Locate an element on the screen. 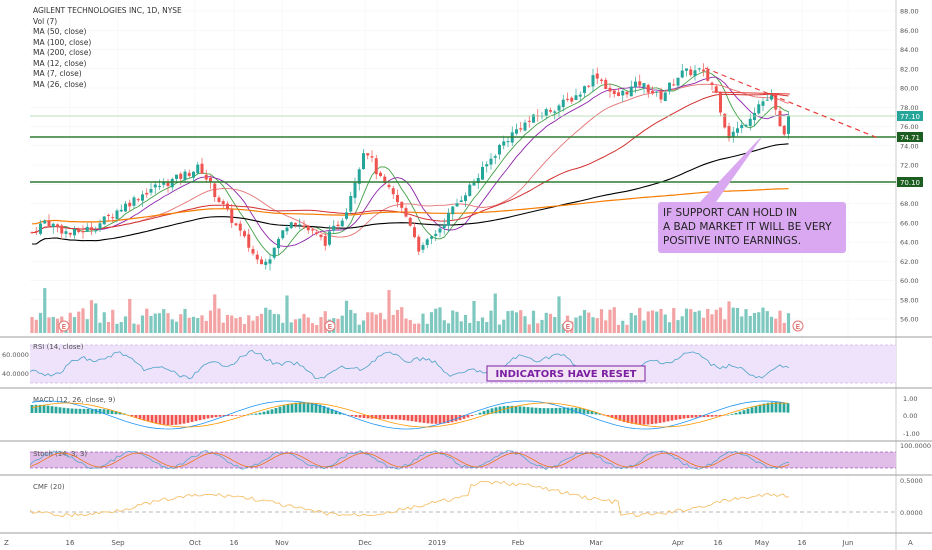  indicator-ma12: MA (12, close) is located at coordinates (60, 63).